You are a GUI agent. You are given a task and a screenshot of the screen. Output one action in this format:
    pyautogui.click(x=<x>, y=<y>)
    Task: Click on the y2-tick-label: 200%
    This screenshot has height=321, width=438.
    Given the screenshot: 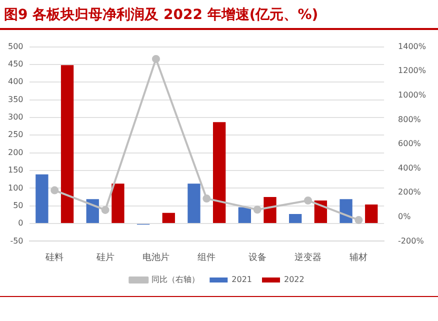 What is the action you would take?
    pyautogui.click(x=410, y=192)
    